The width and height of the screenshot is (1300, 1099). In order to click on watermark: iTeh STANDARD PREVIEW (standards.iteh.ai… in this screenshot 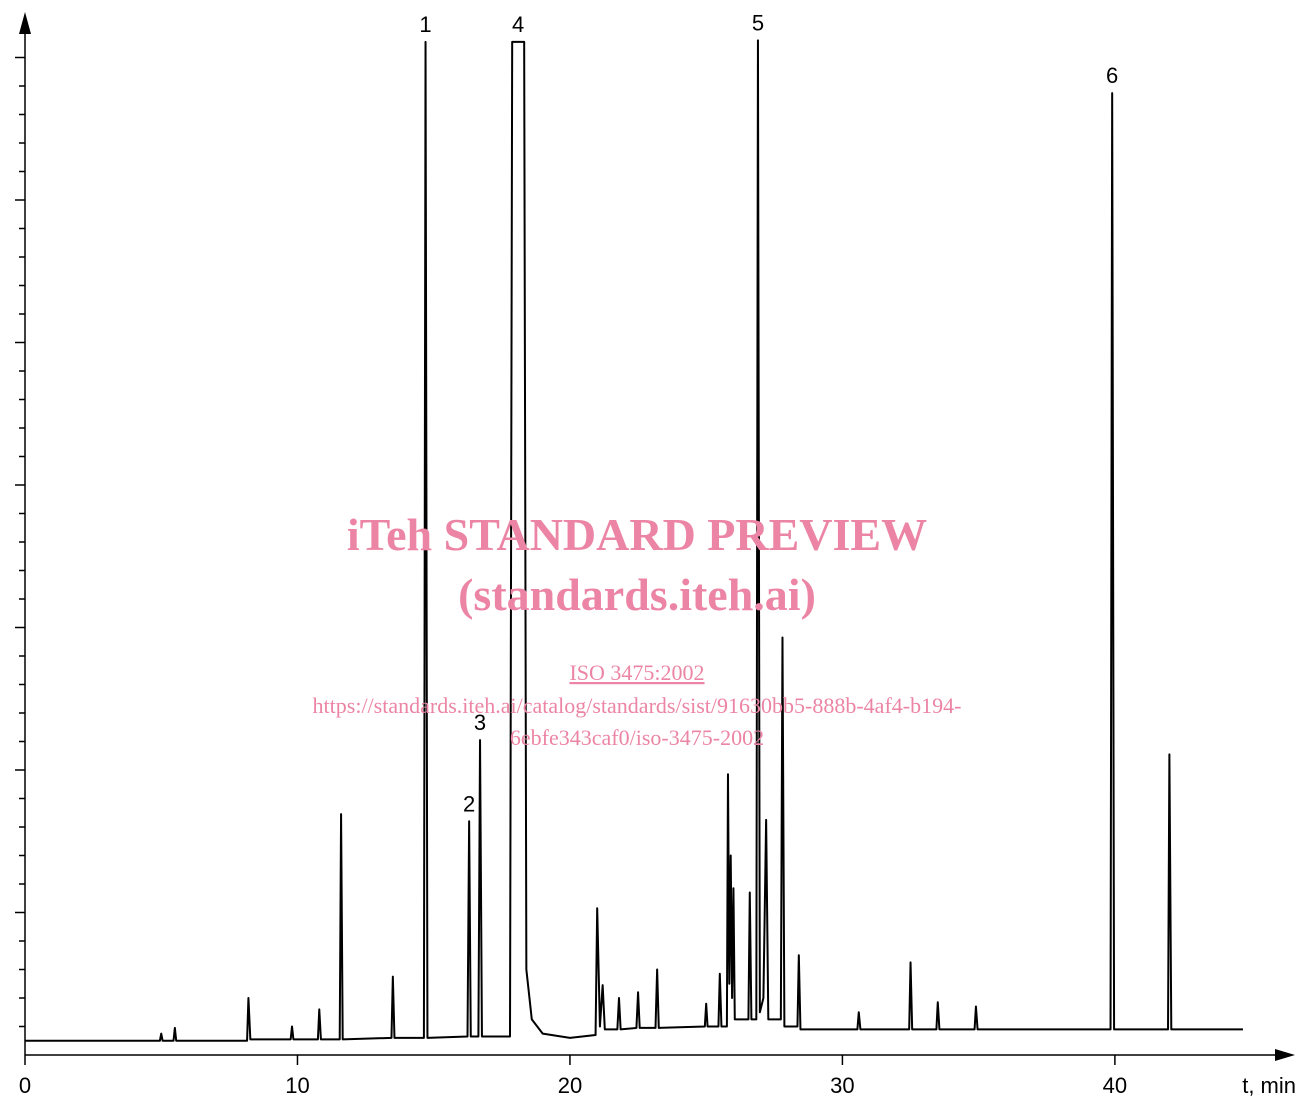, I will do `click(637, 629)`.